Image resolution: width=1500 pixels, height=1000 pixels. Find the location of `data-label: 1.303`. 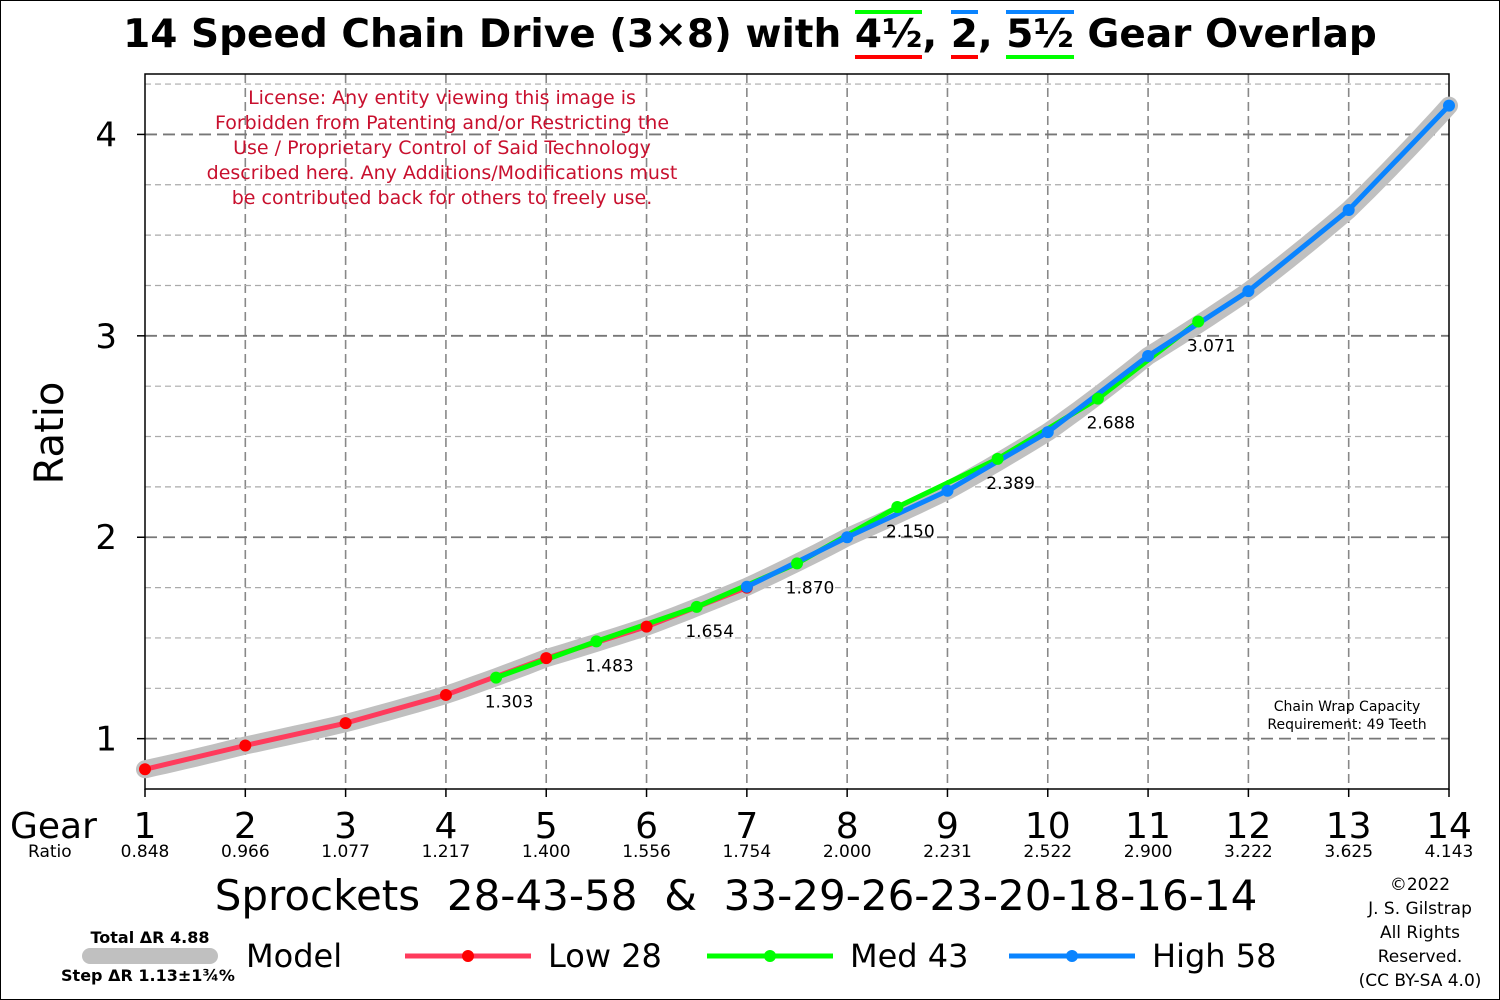

data-label: 1.303 is located at coordinates (509, 703).